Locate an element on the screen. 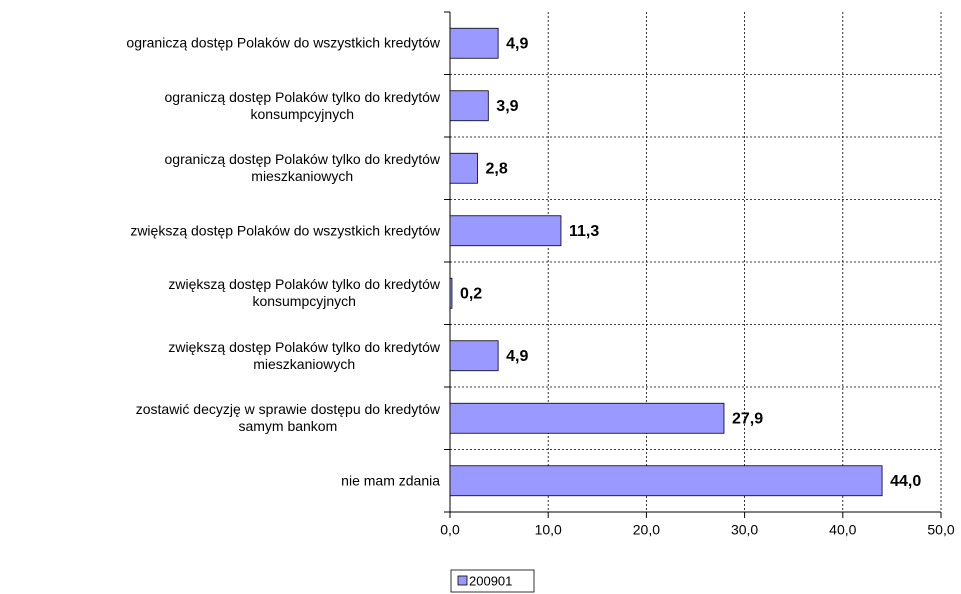 This screenshot has width=961, height=594. value-label: 3,9 is located at coordinates (507, 106).